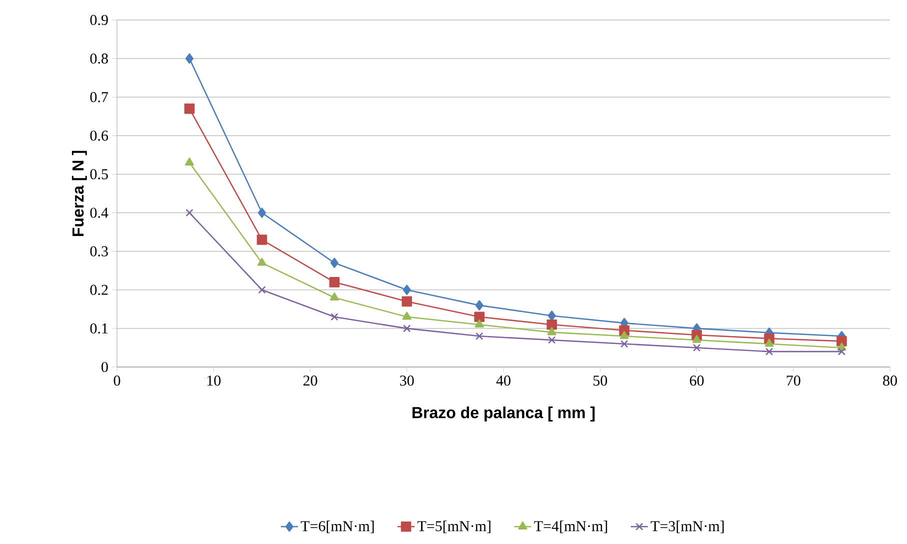  Describe the element at coordinates (99, 328) in the screenshot. I see `y-tick-label: 0.1` at that location.